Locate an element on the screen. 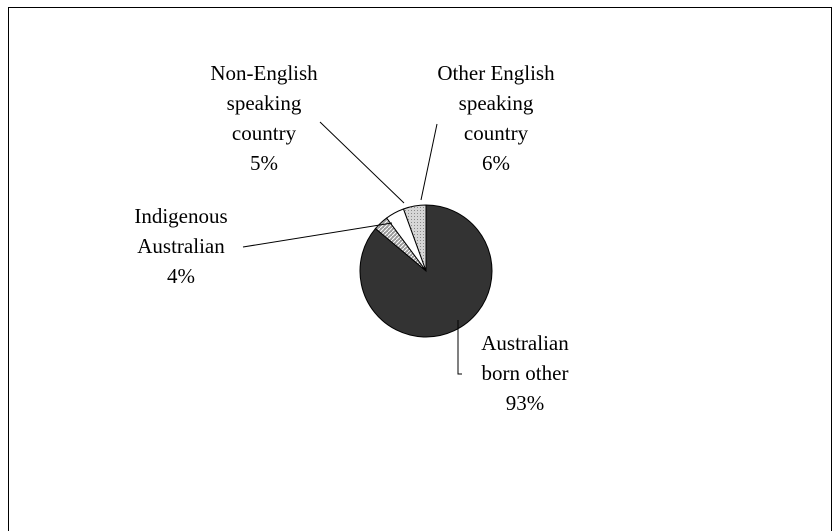  slice-label-1-line-0: Non-English is located at coordinates (264, 73).